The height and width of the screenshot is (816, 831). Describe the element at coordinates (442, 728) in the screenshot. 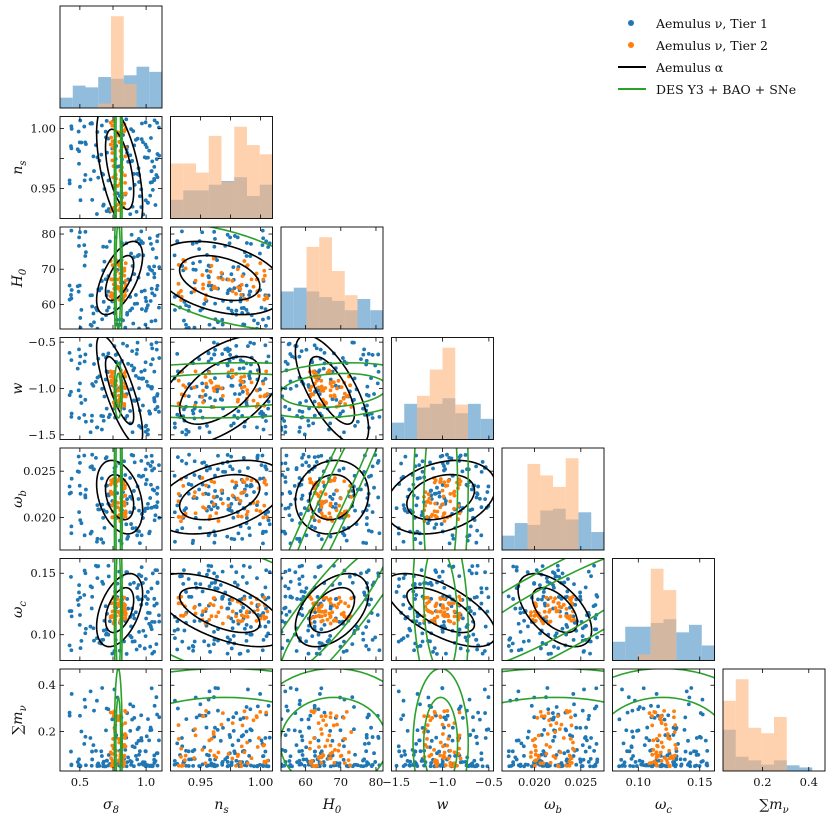

I see `panel-w-mnu: −1.5 −1.0 −0.5` at that location.